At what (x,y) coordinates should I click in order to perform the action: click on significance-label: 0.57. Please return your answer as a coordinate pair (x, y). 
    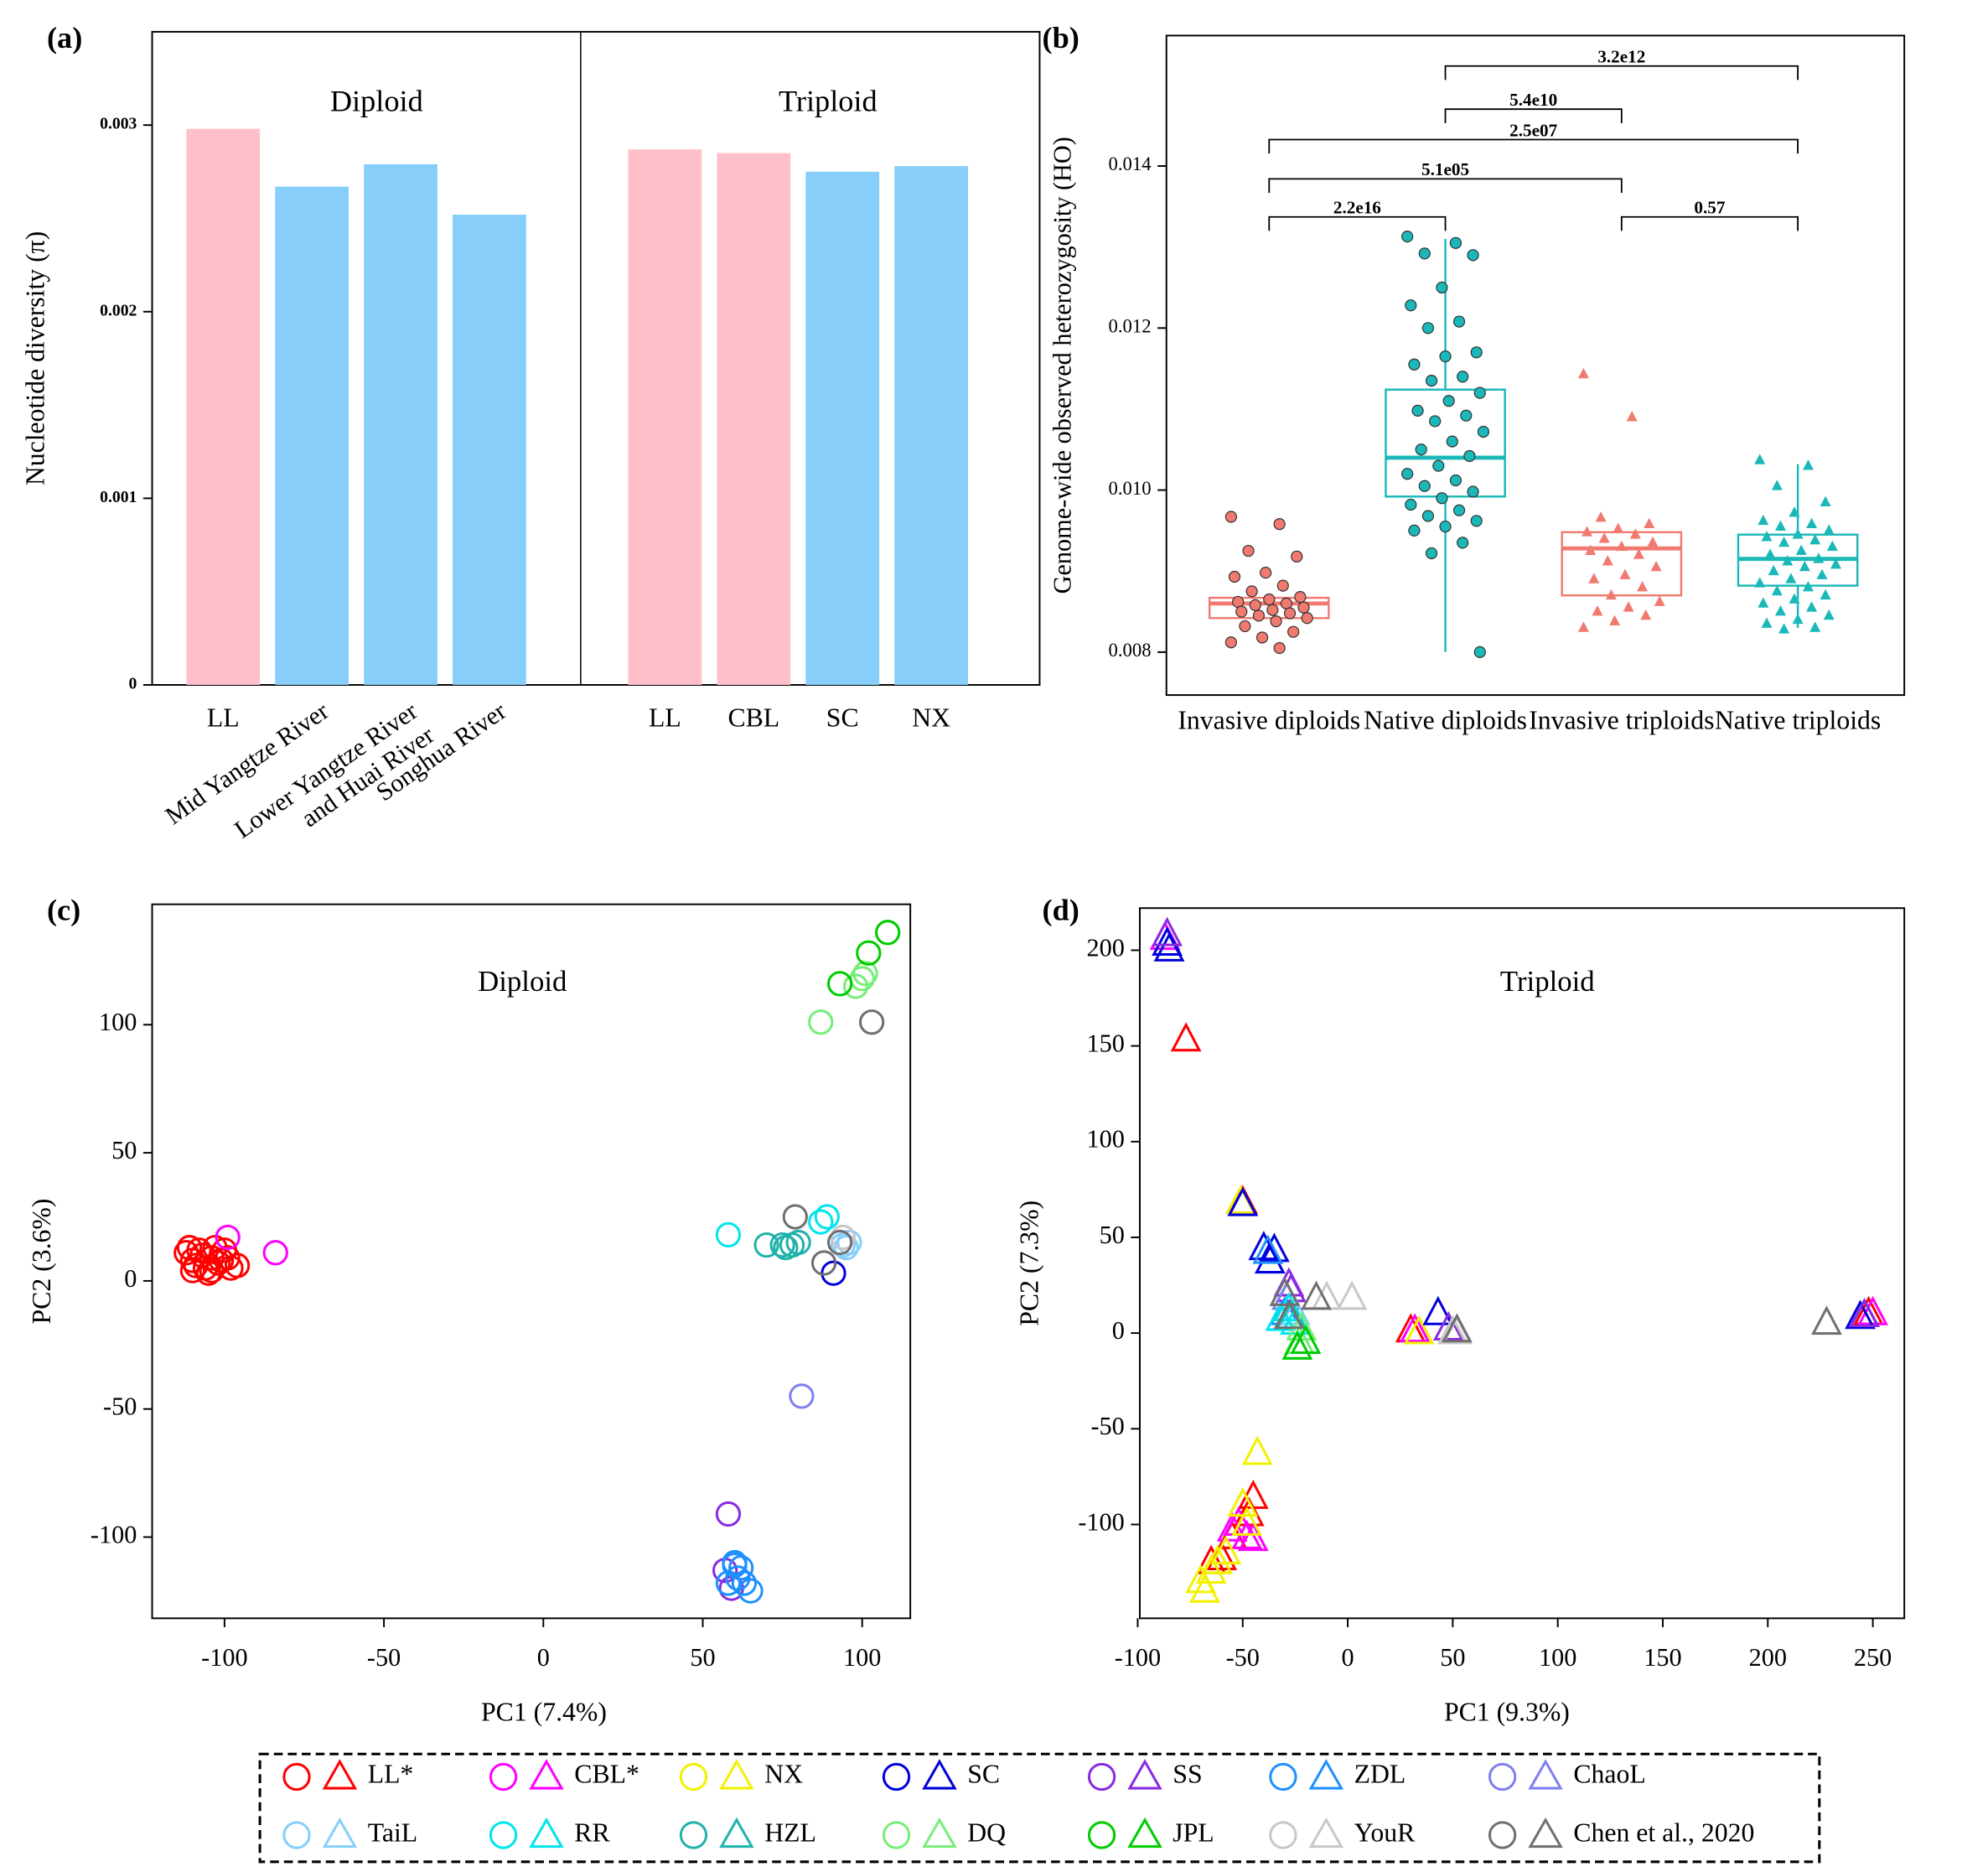
    Looking at the image, I should click on (1709, 208).